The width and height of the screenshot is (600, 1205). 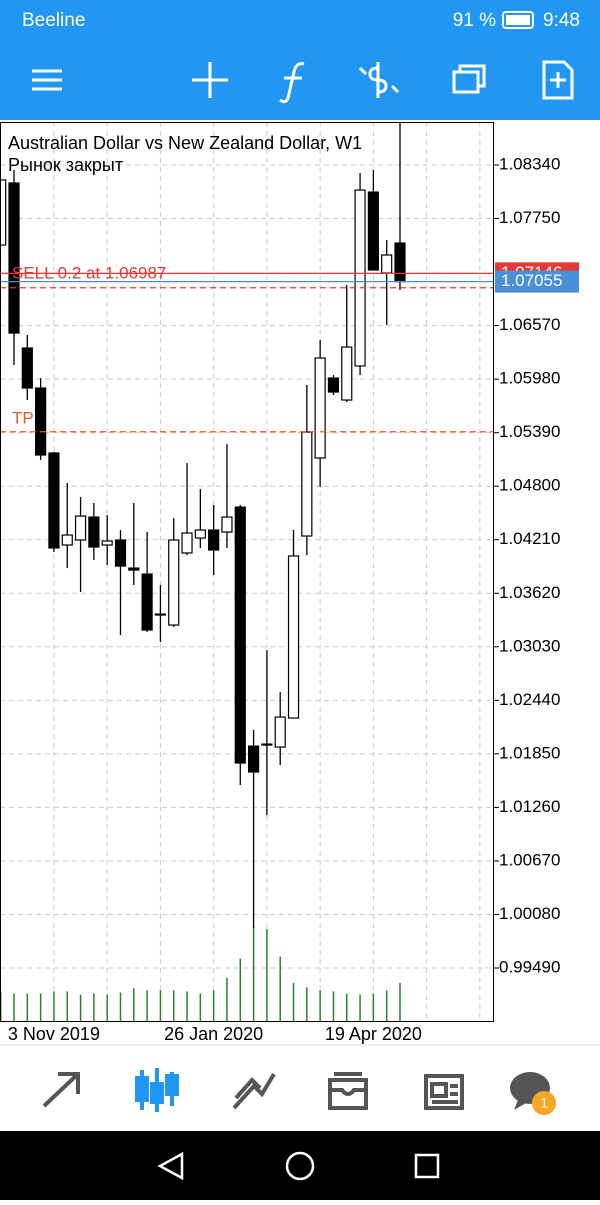 I want to click on tp-label: TP, so click(x=23, y=417).